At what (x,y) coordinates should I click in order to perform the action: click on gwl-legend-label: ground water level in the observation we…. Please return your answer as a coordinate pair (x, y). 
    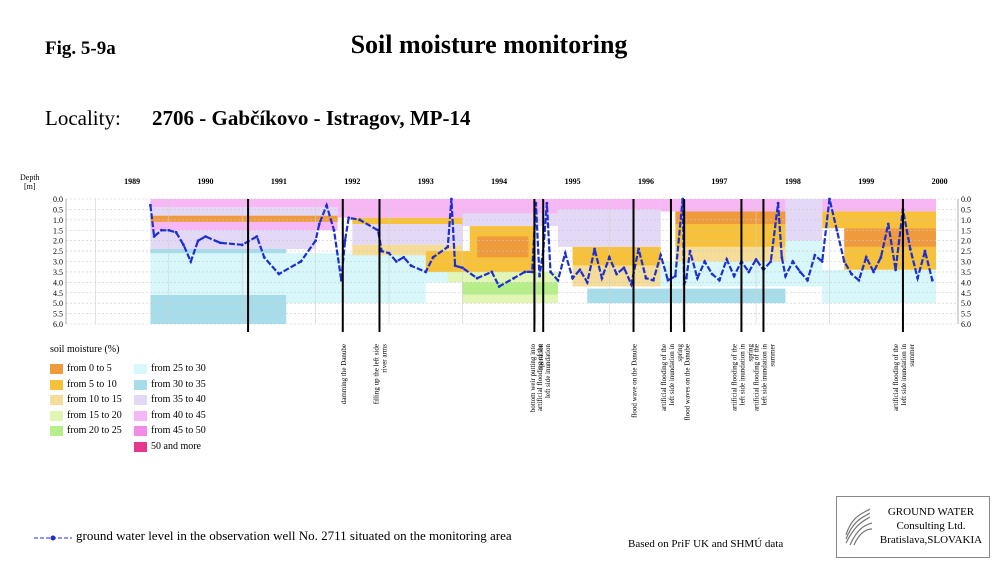
    Looking at the image, I should click on (294, 535).